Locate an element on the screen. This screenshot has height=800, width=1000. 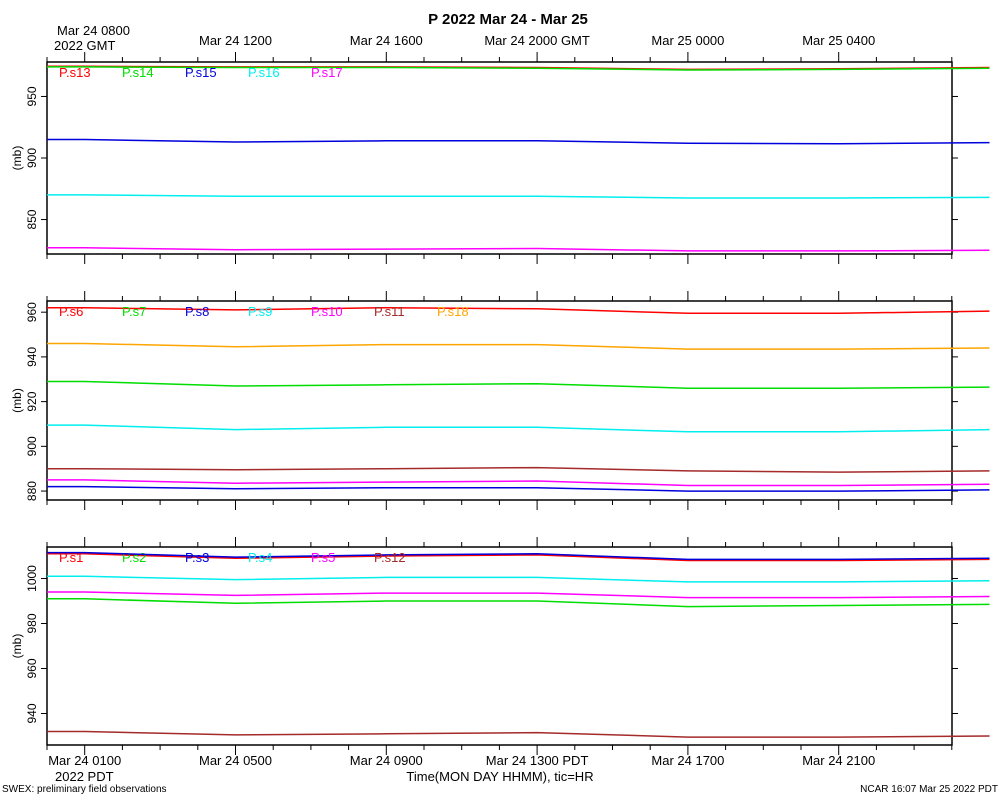
series-line-p-s16 is located at coordinates (518, 196).